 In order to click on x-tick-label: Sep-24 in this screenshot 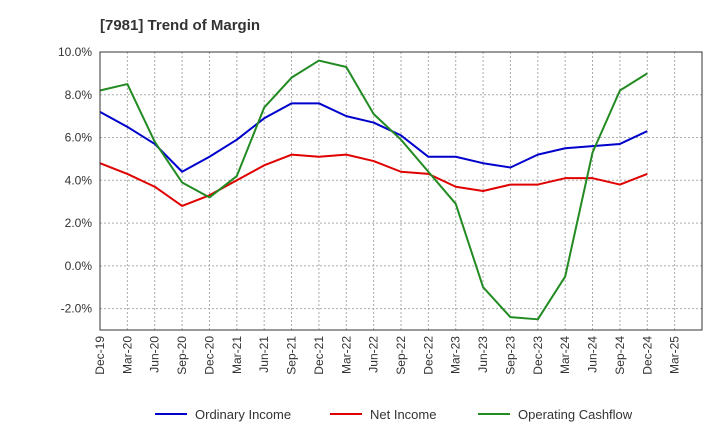, I will do `click(620, 355)`.